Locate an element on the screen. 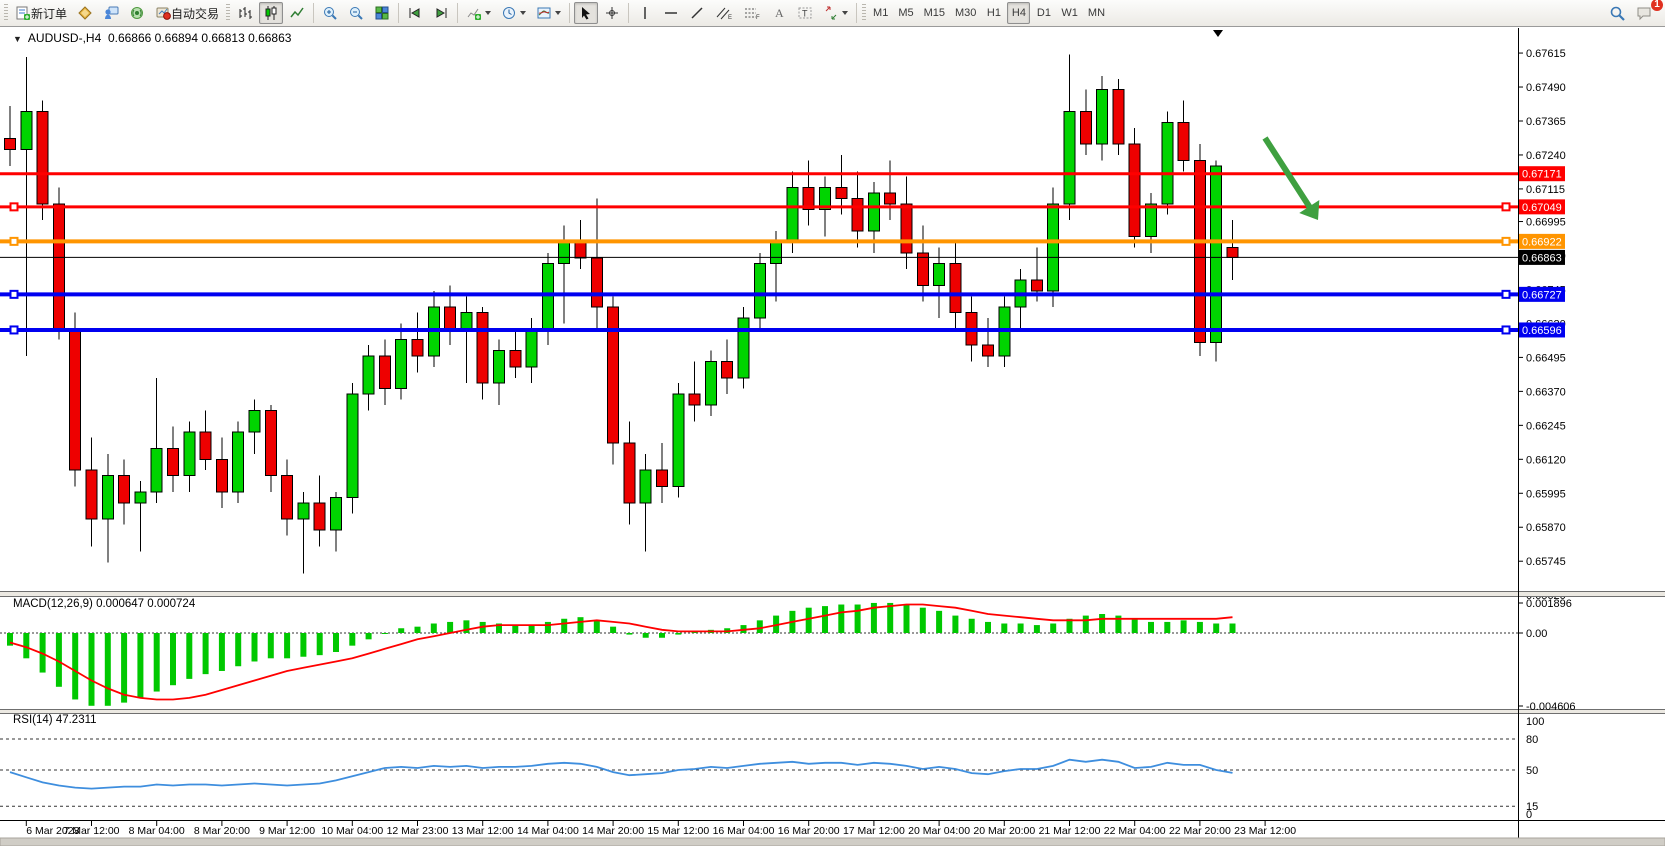 This screenshot has height=846, width=1665. chart-collapse-arrow: ▼ is located at coordinates (17, 39).